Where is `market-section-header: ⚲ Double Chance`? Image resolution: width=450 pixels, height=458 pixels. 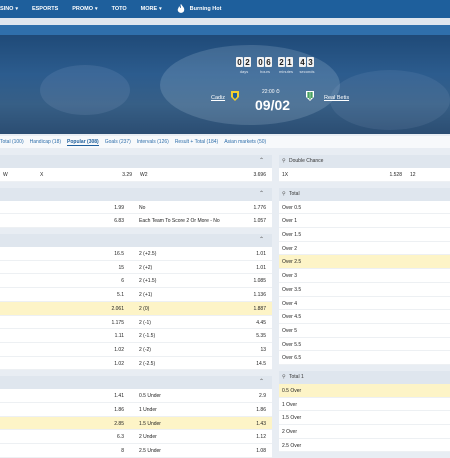 market-section-header: ⚲ Double Chance is located at coordinates (364, 161).